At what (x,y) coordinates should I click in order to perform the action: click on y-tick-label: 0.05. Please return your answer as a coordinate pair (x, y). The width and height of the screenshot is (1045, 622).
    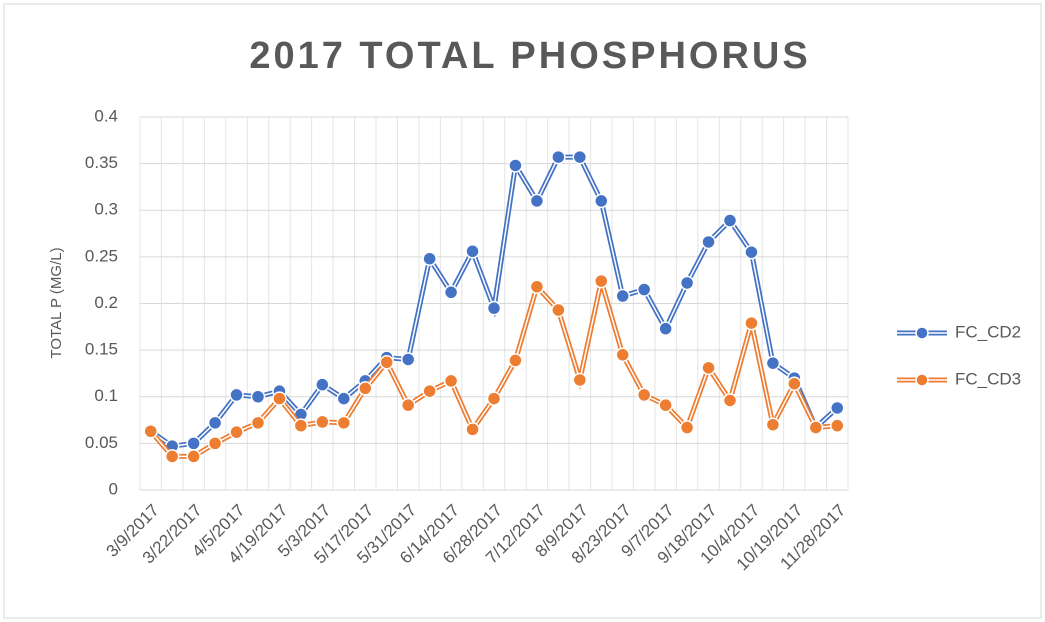
    Looking at the image, I should click on (101, 442).